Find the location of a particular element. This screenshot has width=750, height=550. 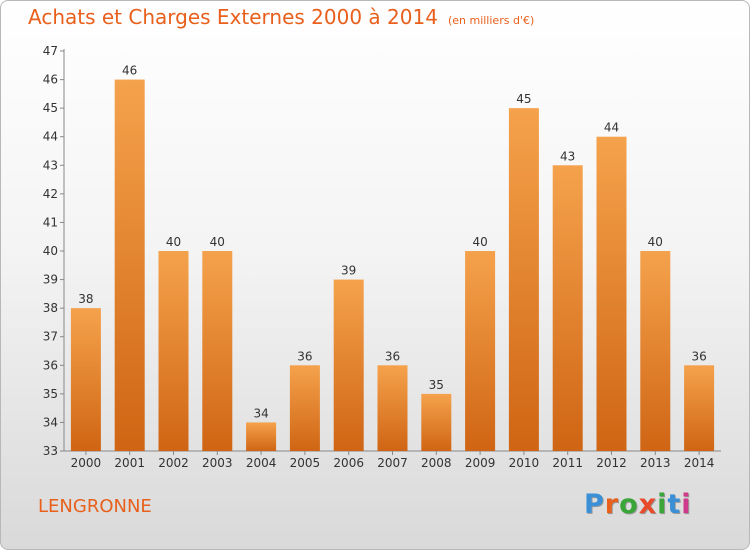

x-tick-label: 2011 is located at coordinates (567, 463).